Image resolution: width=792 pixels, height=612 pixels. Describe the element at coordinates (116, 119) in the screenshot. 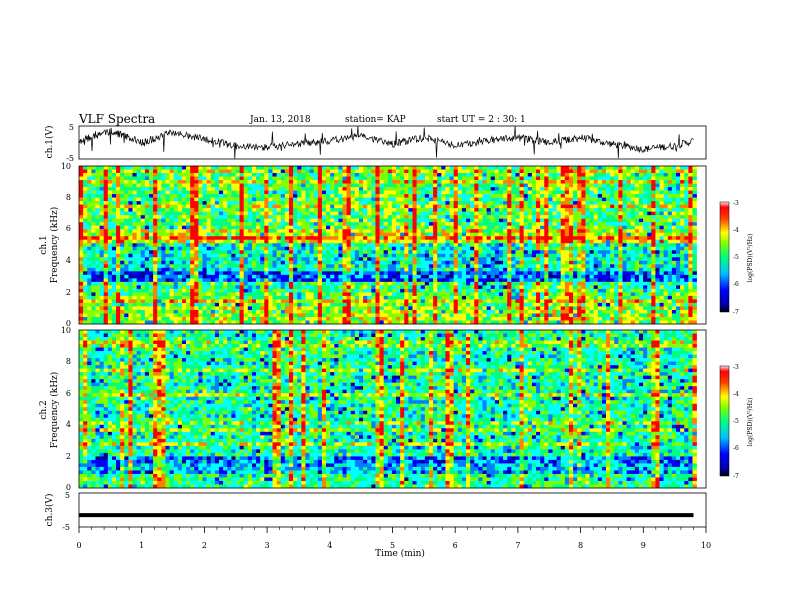

I see `figure-title: VLF Spectra` at that location.